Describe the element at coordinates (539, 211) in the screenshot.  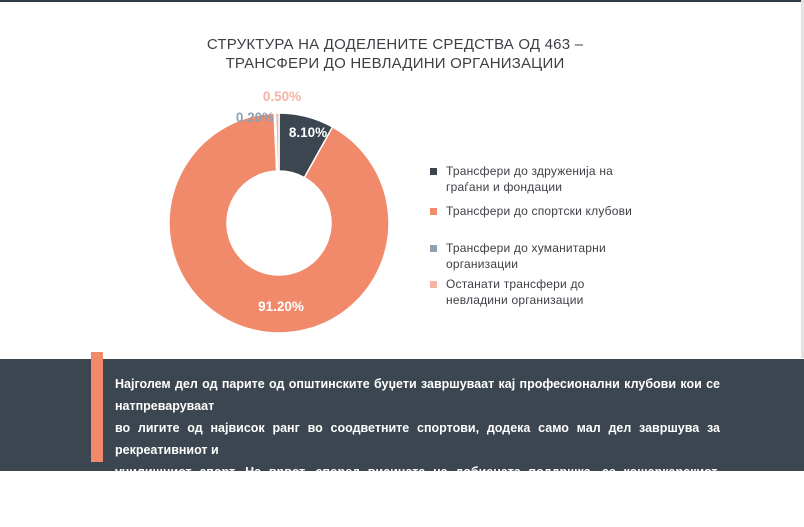
I see `legend-label-sports-line1: Трансфери до спортски клубови` at that location.